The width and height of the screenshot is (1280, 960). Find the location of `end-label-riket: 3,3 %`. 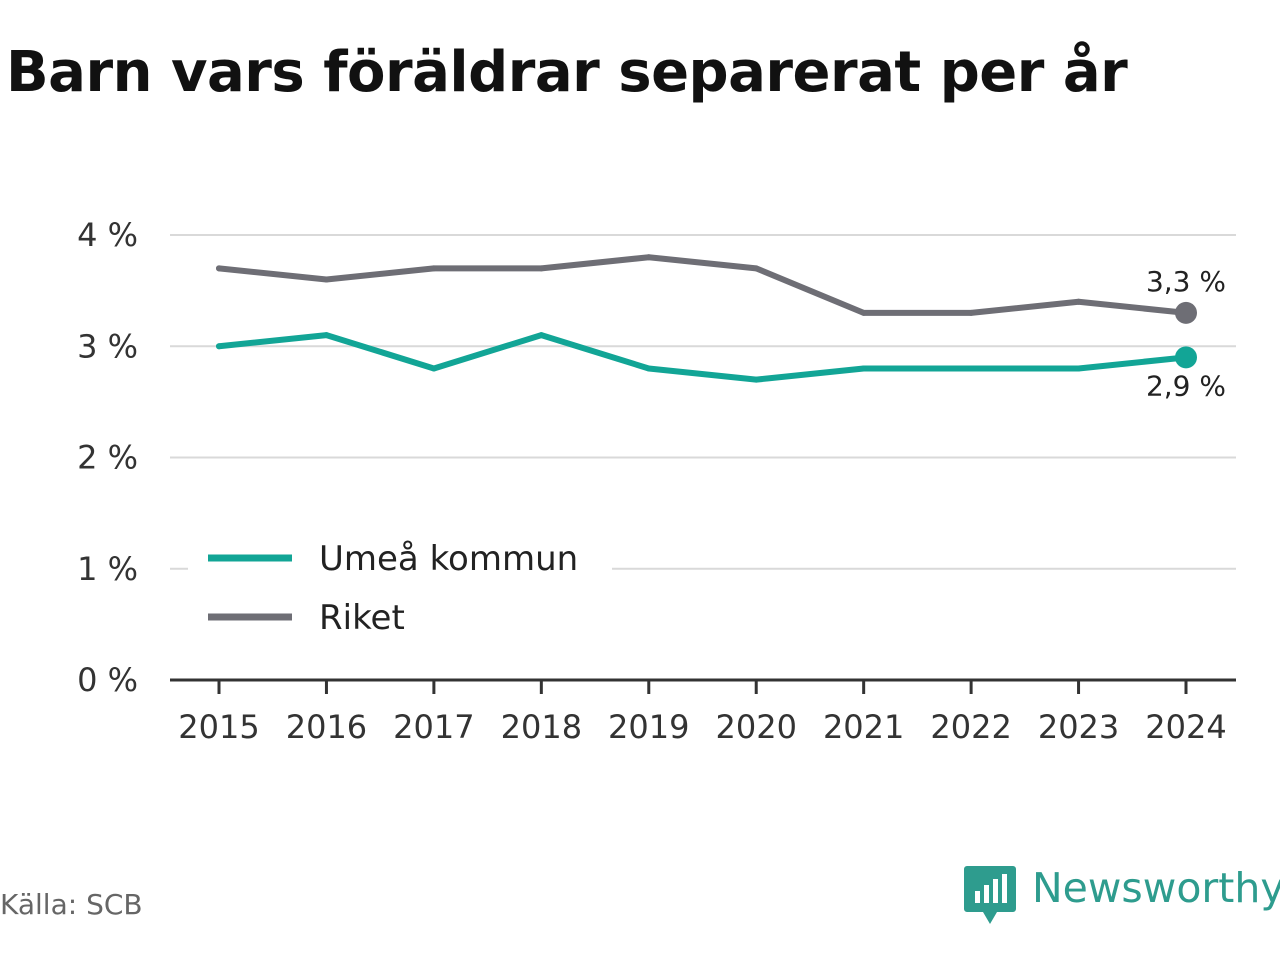

end-label-riket: 3,3 % is located at coordinates (1186, 281).